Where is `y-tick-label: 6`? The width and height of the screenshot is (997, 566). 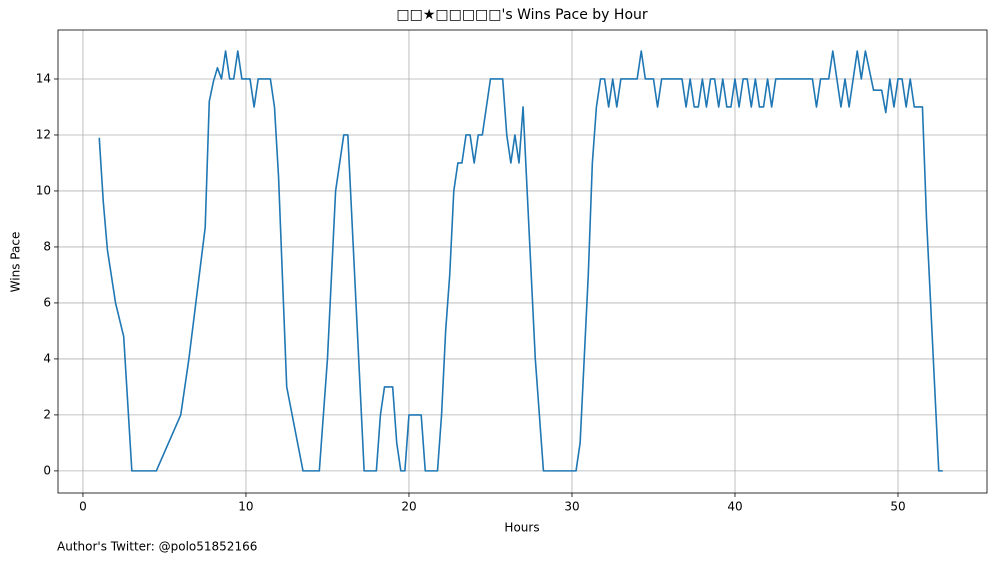
y-tick-label: 6 is located at coordinates (47, 302).